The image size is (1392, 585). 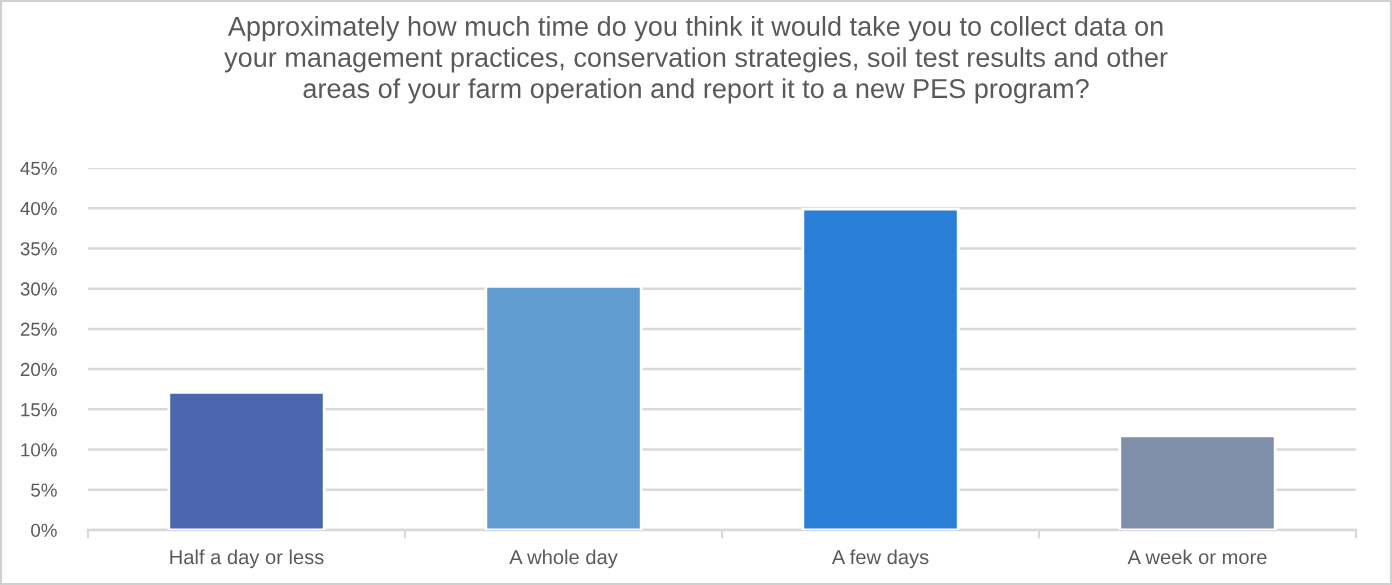 What do you see at coordinates (880, 559) in the screenshot?
I see `x-tick-label: A few days` at bounding box center [880, 559].